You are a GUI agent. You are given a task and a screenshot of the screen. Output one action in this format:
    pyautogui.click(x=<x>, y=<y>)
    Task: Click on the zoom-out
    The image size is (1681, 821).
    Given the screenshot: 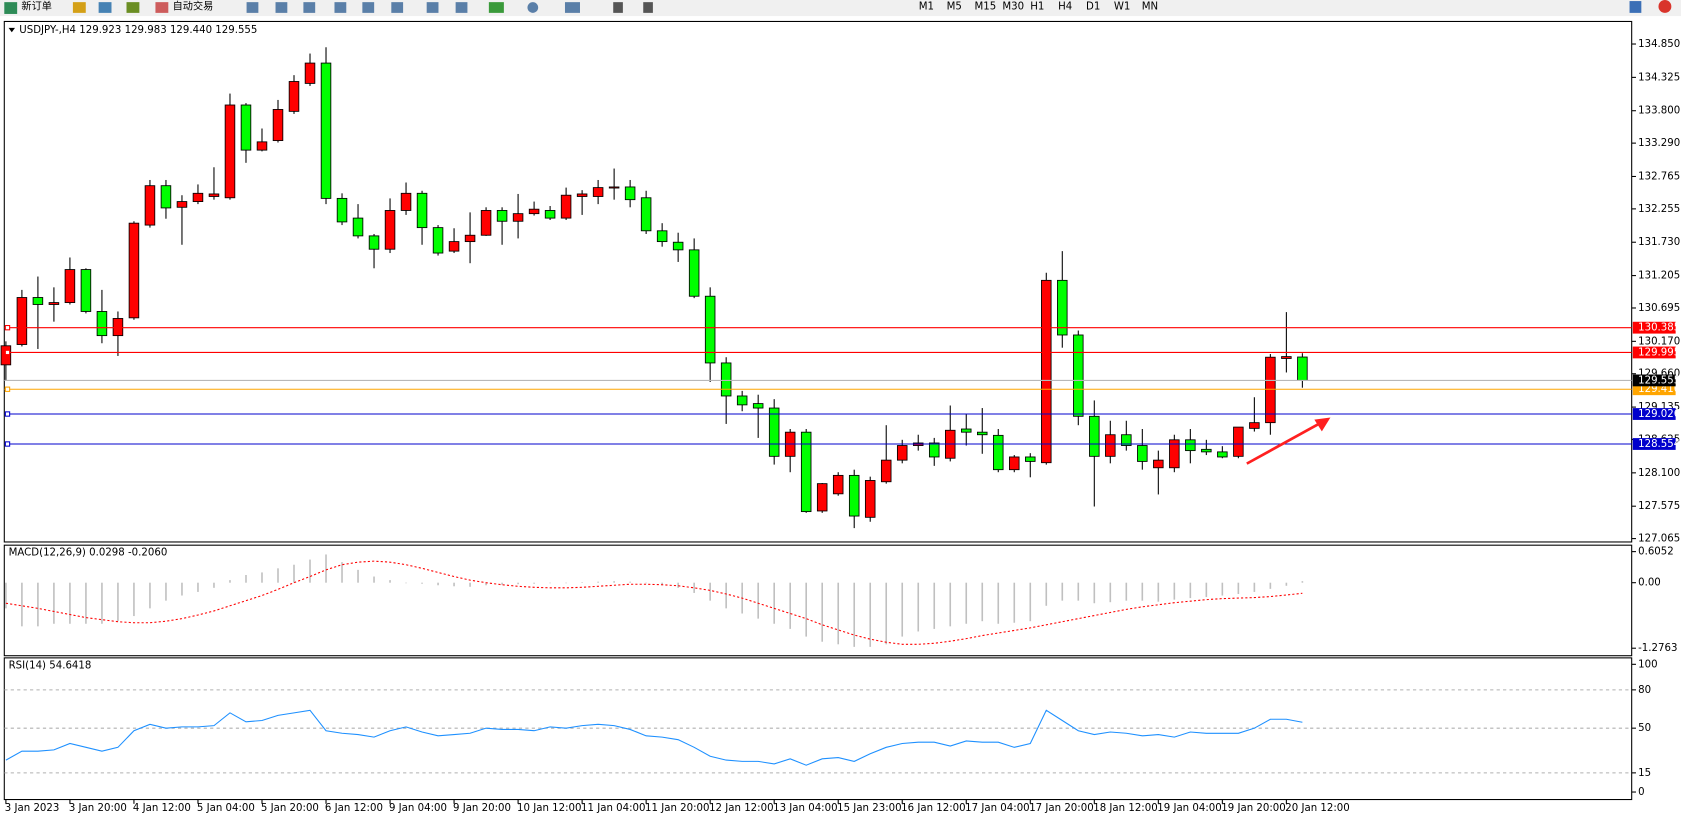 What is the action you would take?
    pyautogui.click(x=368, y=7)
    